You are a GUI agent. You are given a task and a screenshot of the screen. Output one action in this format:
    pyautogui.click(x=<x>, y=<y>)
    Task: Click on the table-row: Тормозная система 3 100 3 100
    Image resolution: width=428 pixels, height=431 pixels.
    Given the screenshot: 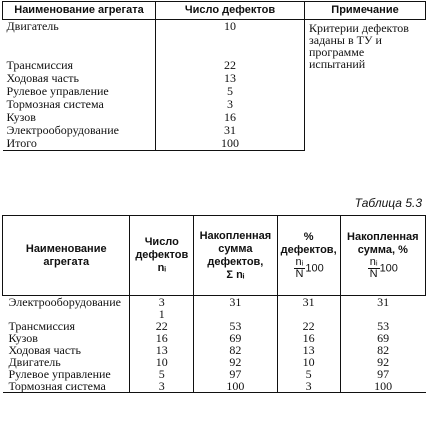 What is the action you would take?
    pyautogui.click(x=214, y=386)
    